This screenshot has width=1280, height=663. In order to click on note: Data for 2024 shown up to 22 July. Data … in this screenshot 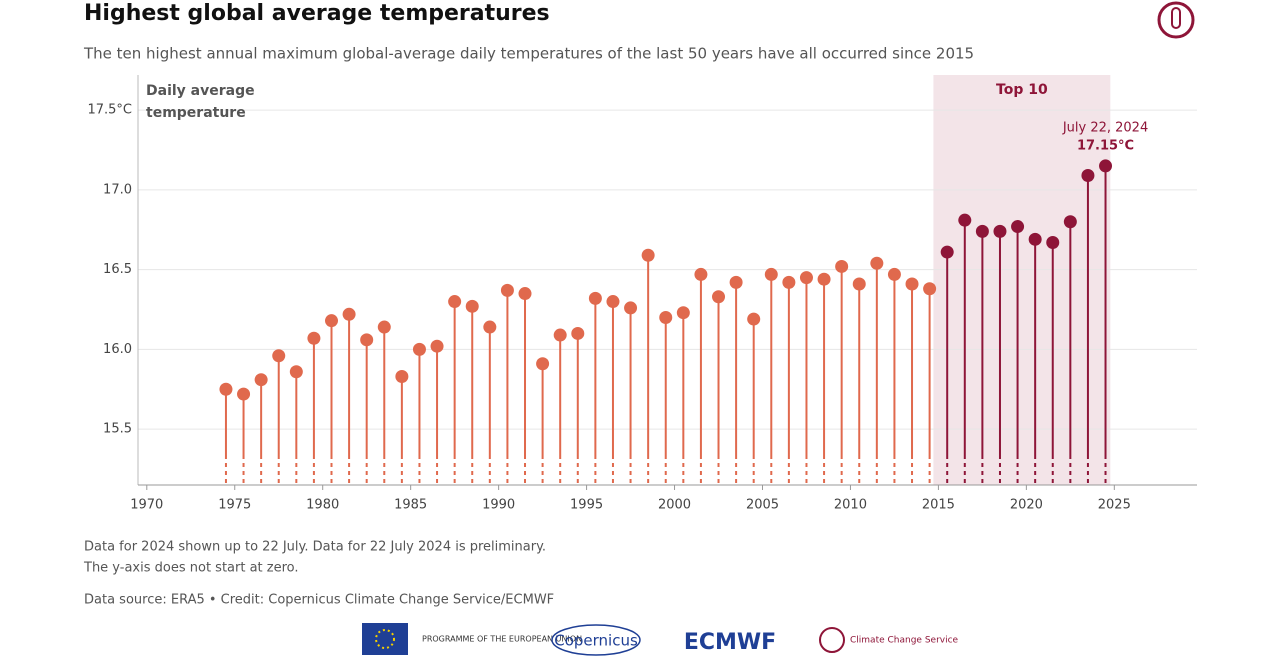, I will do `click(315, 547)`.